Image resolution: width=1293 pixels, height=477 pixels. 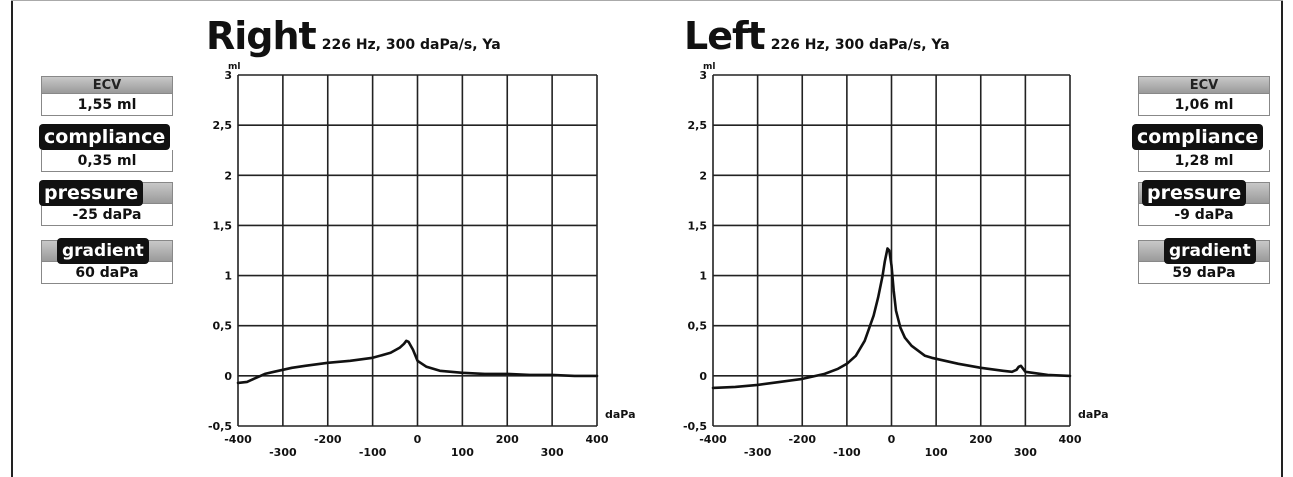 What do you see at coordinates (817, 36) in the screenshot?
I see `left-chart-title: Left 226 Hz, 300 daPa/s, Ya` at bounding box center [817, 36].